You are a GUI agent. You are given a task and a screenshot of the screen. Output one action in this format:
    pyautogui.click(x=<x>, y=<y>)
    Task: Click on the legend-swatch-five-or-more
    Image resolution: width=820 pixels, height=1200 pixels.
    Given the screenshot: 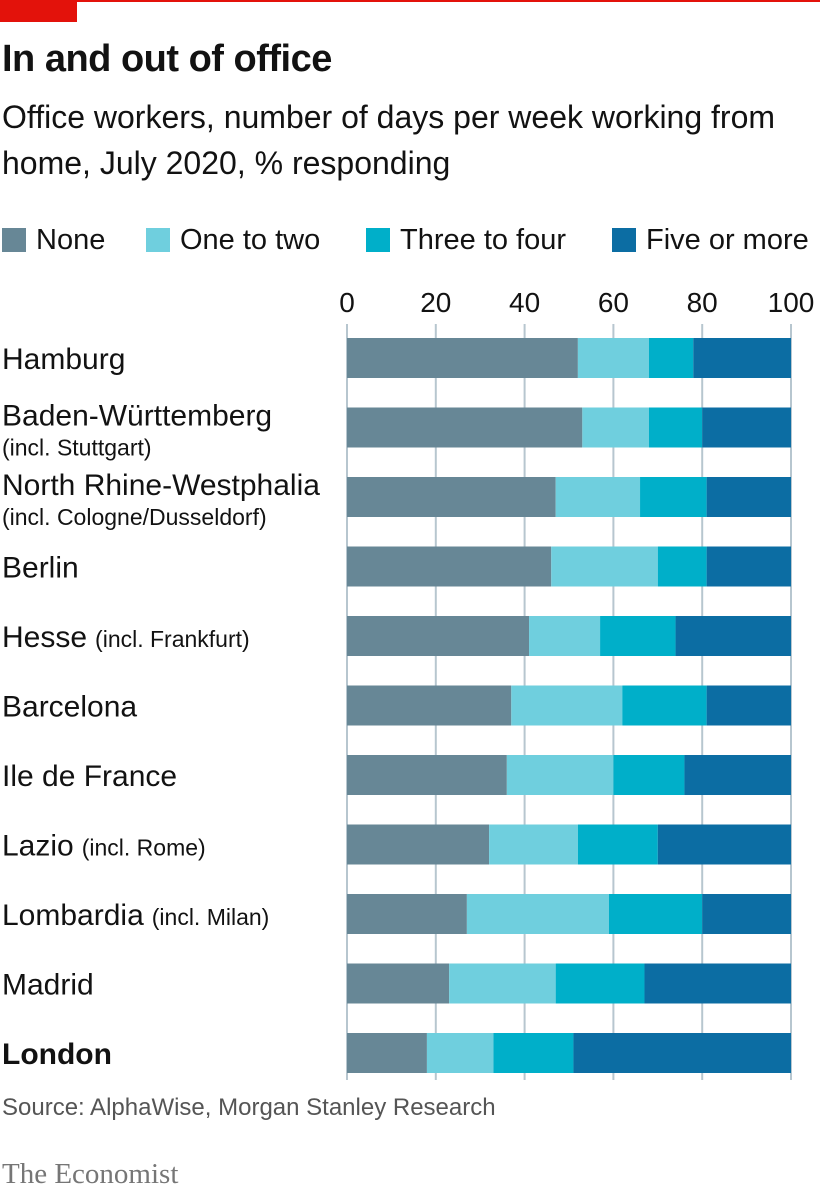 What is the action you would take?
    pyautogui.click(x=624, y=240)
    